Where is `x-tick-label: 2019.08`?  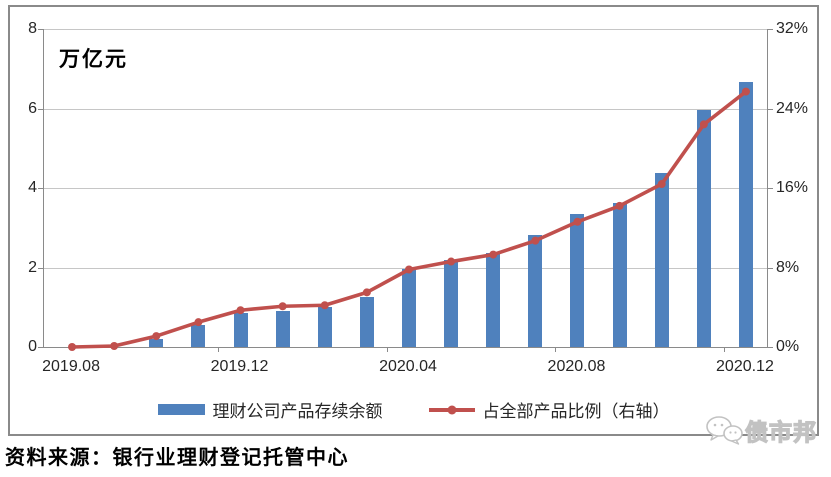
x-tick-label: 2019.08 is located at coordinates (71, 366).